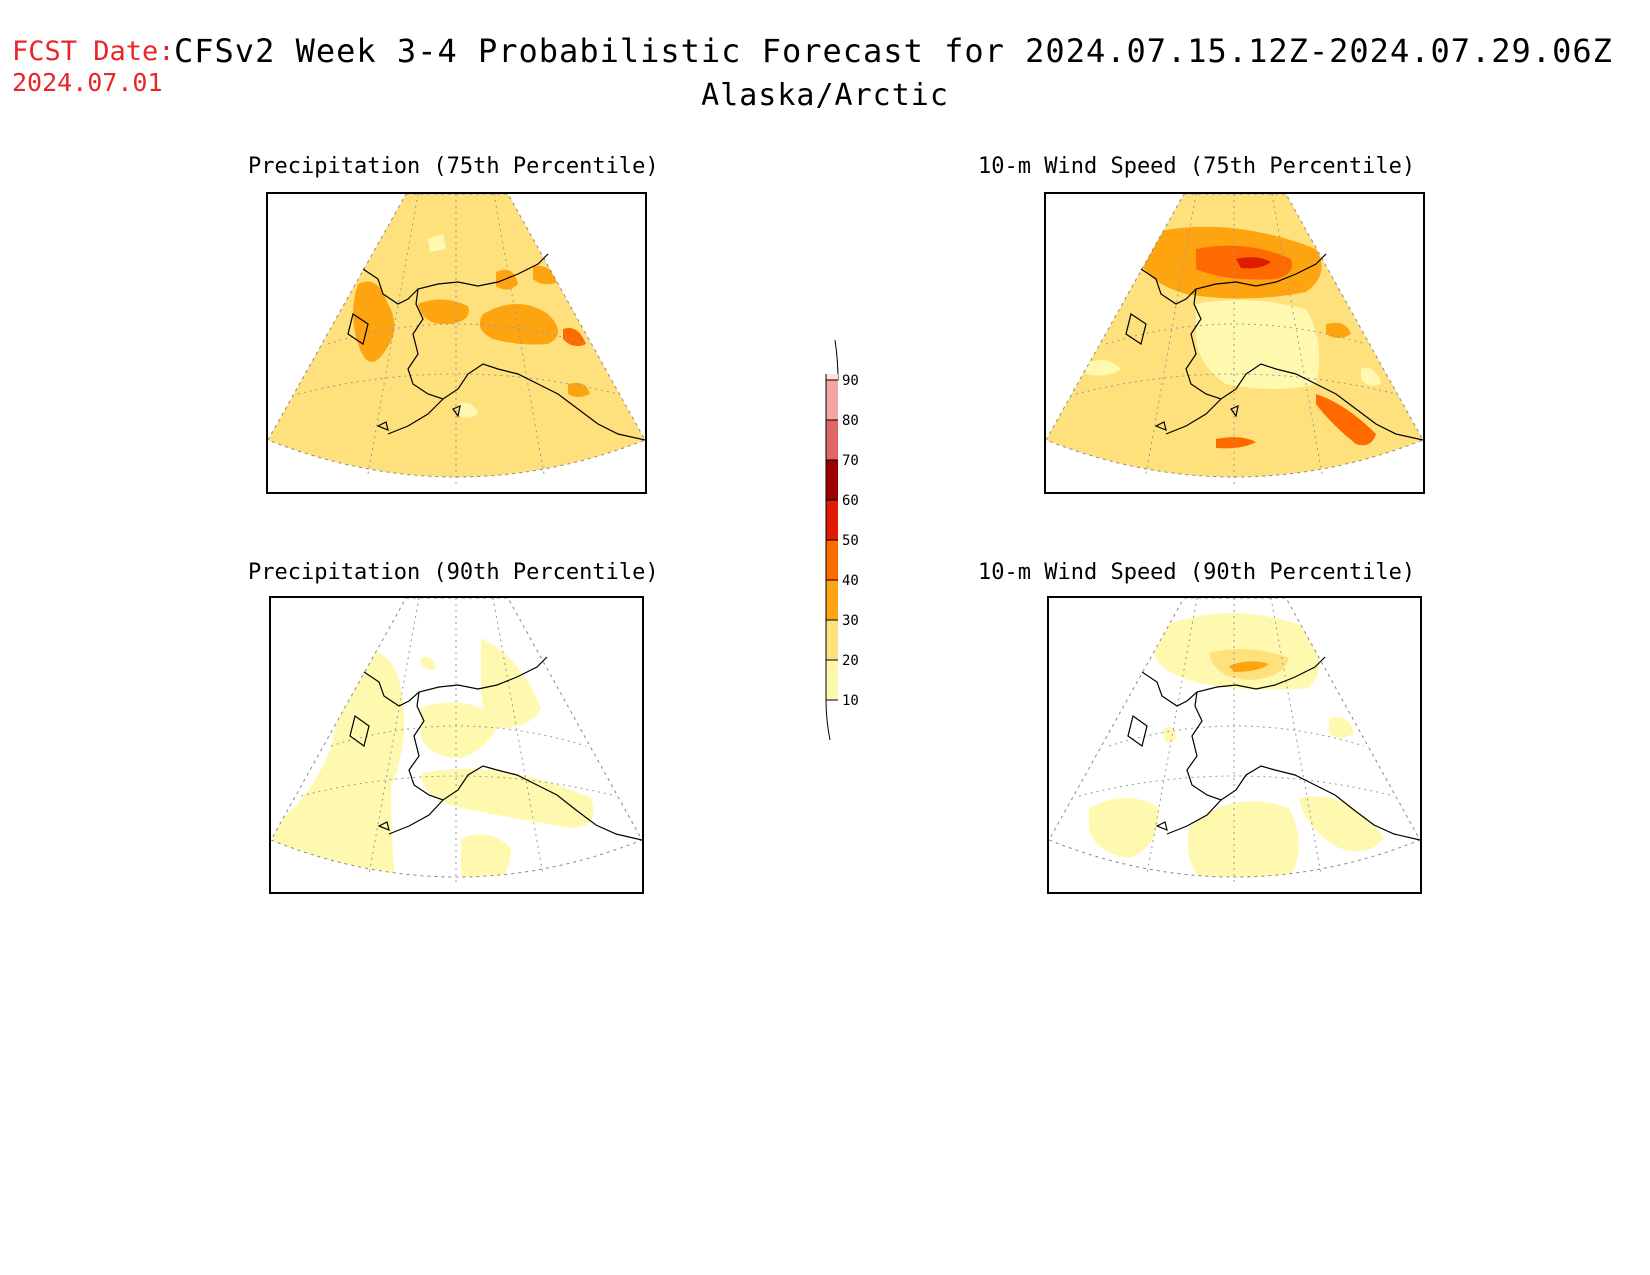 The height and width of the screenshot is (1275, 1650). Describe the element at coordinates (850, 461) in the screenshot. I see `colorbar-label-70: 70` at that location.